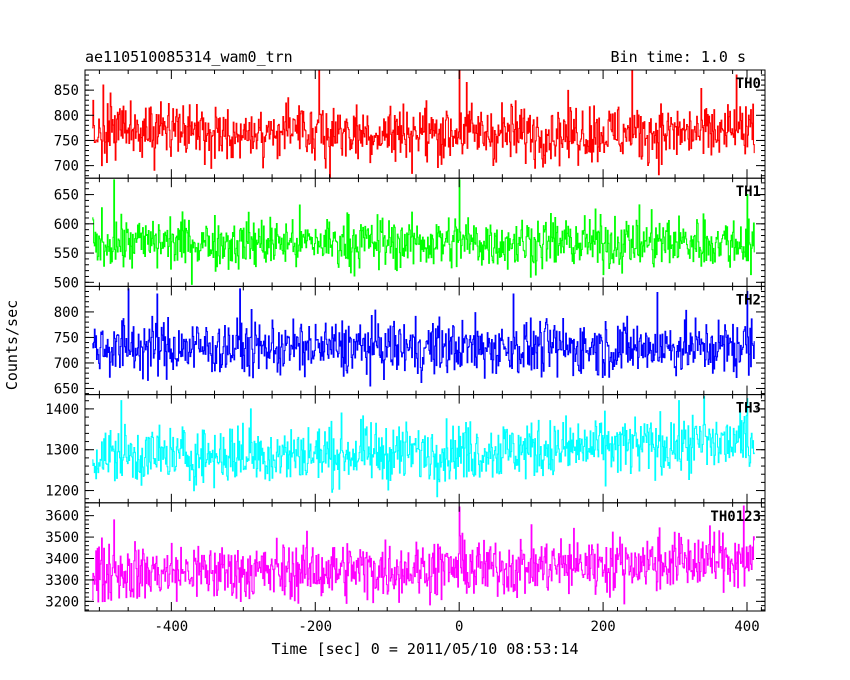 The width and height of the screenshot is (850, 680). Describe the element at coordinates (62, 560) in the screenshot. I see `y-tick-label: 3400` at that location.